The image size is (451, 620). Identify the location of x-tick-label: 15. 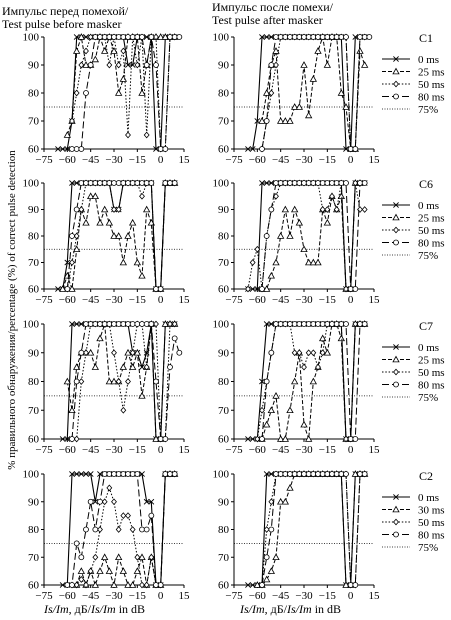
(185, 300).